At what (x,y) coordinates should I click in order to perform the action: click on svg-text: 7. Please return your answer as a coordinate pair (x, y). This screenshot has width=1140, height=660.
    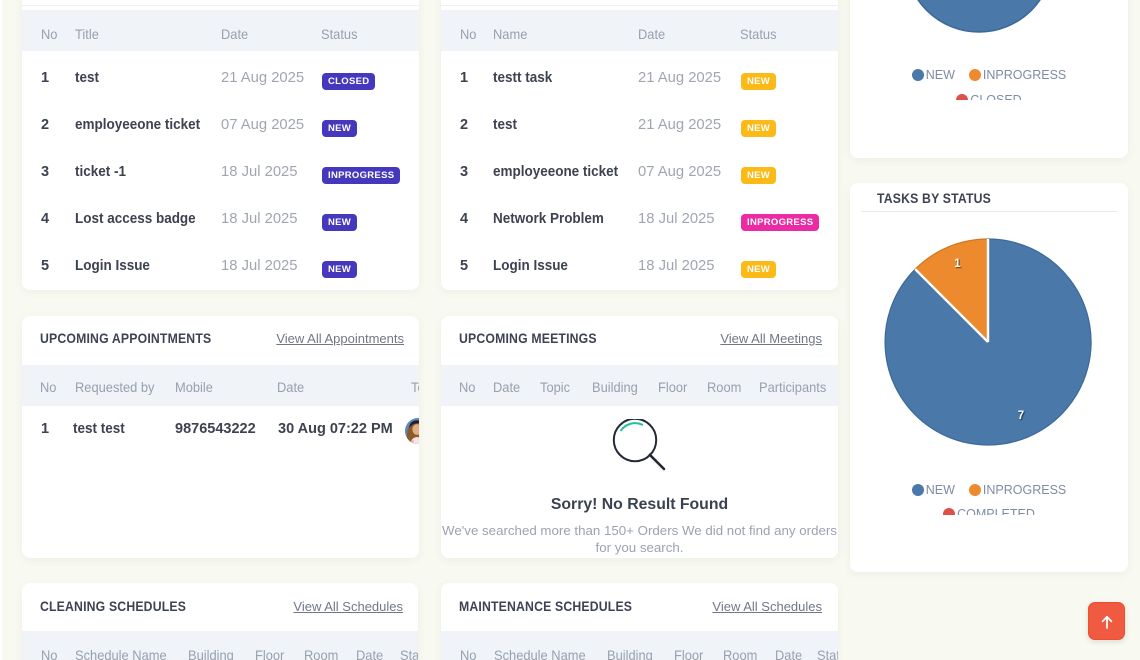
    Looking at the image, I should click on (1021, 416).